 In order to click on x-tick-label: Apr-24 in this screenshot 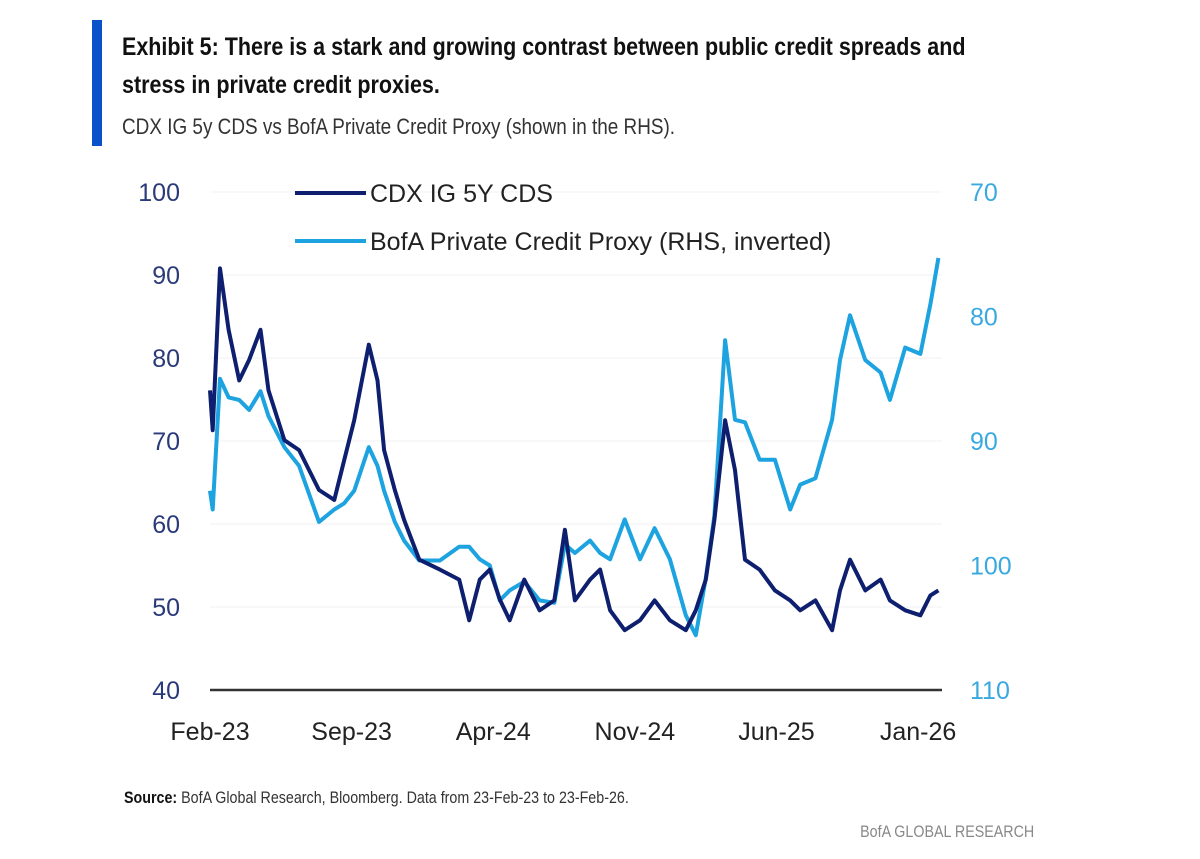, I will do `click(493, 732)`.